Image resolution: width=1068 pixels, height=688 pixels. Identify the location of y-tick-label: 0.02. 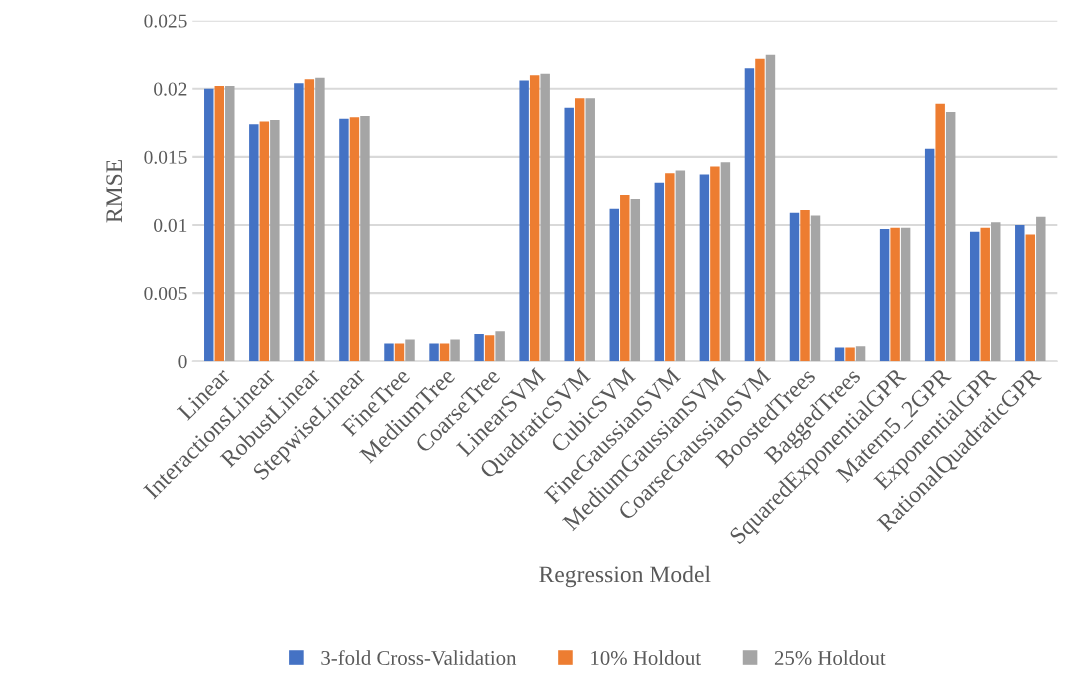
(170, 89).